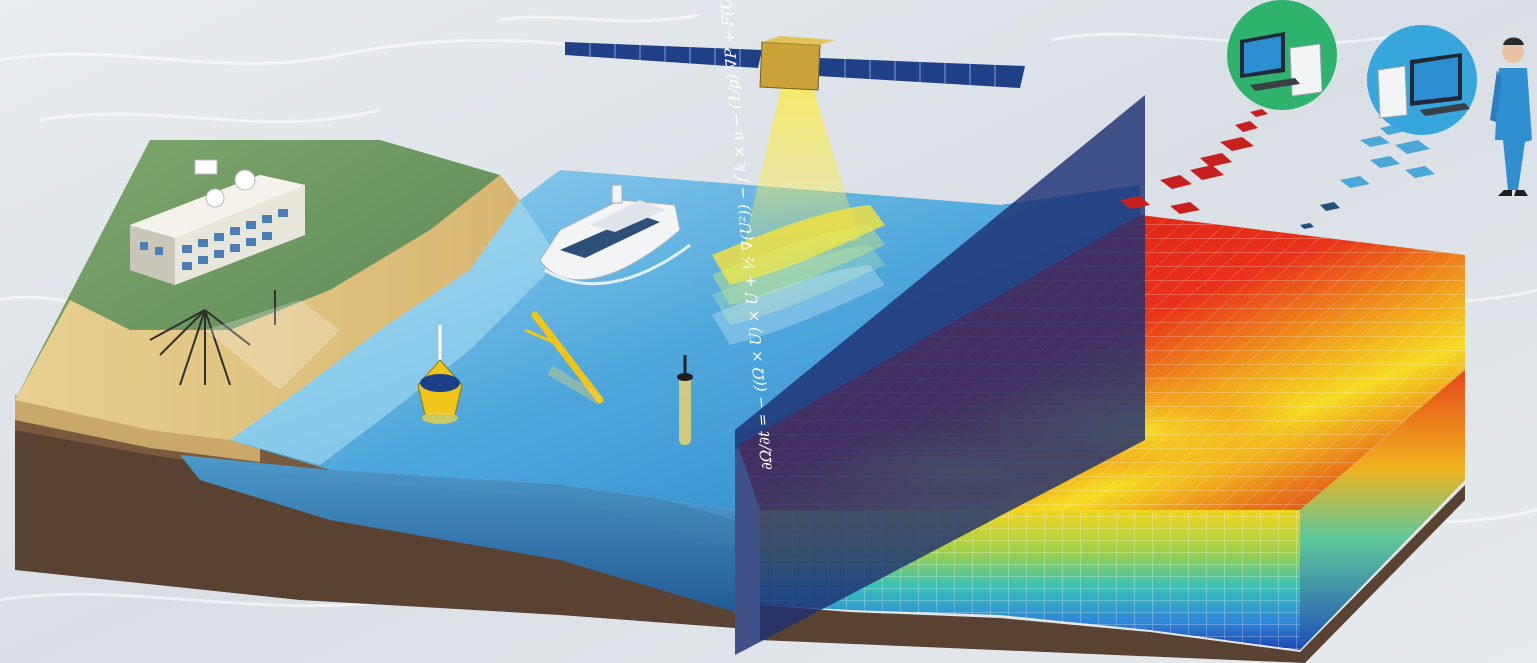 The height and width of the screenshot is (663, 1537). What do you see at coordinates (1382, 510) in the screenshot?
I see `model-side-face` at bounding box center [1382, 510].